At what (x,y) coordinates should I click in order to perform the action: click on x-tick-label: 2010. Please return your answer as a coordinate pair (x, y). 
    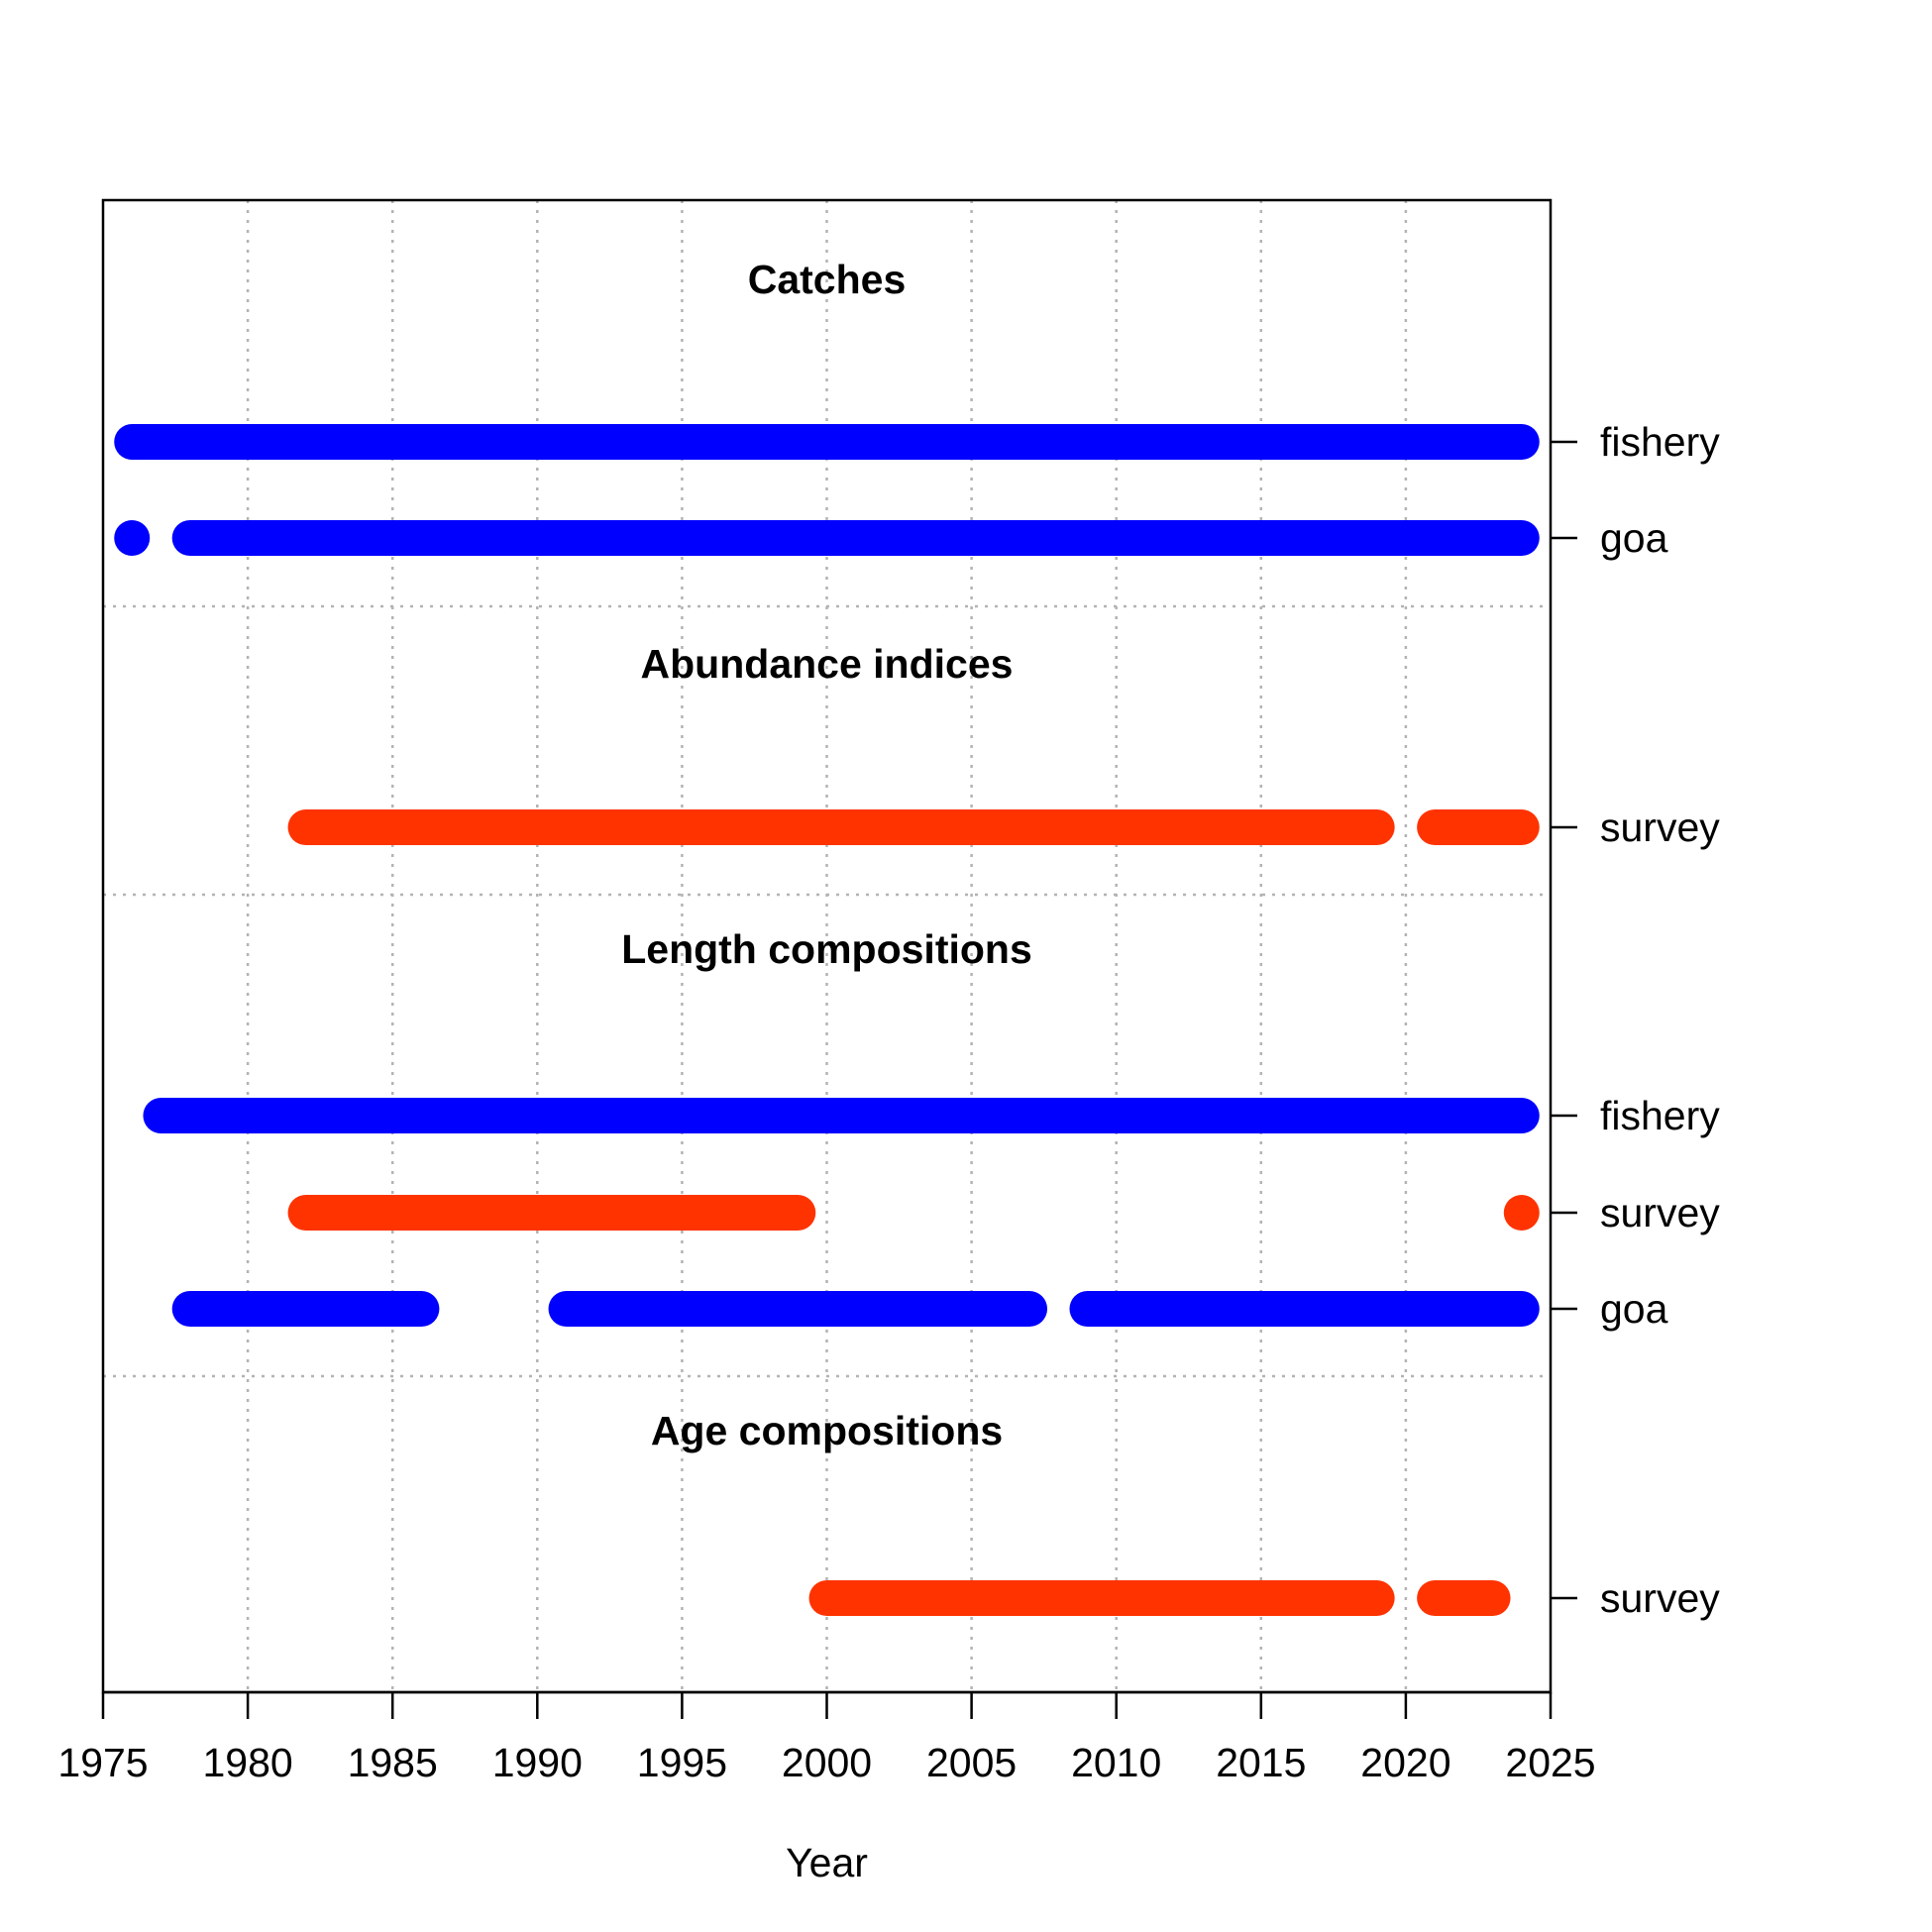
    Looking at the image, I should click on (1116, 1762).